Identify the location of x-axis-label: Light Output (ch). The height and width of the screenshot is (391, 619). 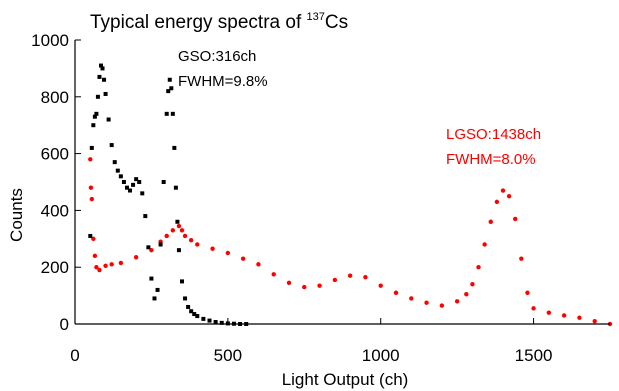
(345, 379).